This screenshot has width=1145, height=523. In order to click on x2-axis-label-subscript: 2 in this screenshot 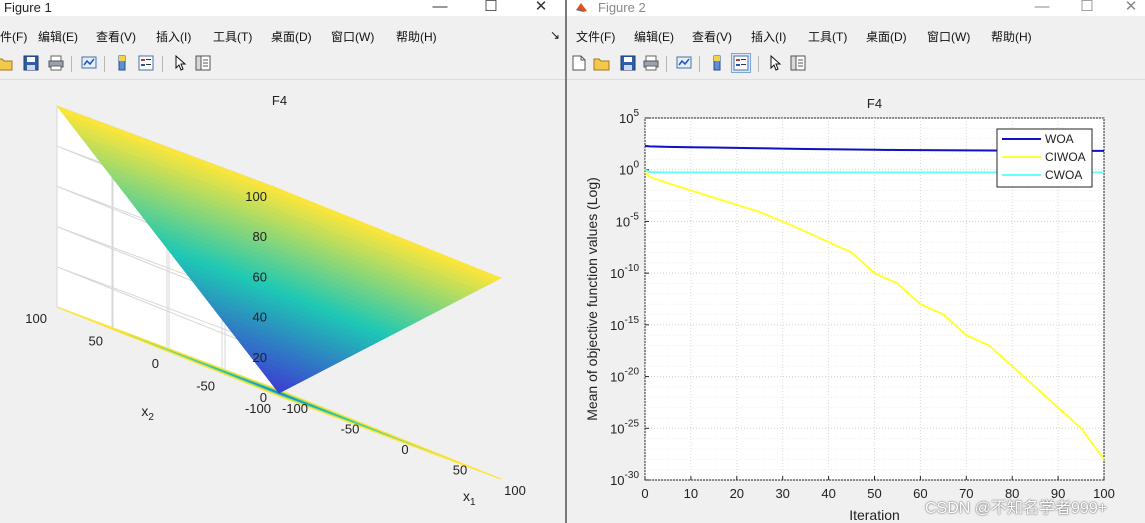, I will do `click(151, 417)`.